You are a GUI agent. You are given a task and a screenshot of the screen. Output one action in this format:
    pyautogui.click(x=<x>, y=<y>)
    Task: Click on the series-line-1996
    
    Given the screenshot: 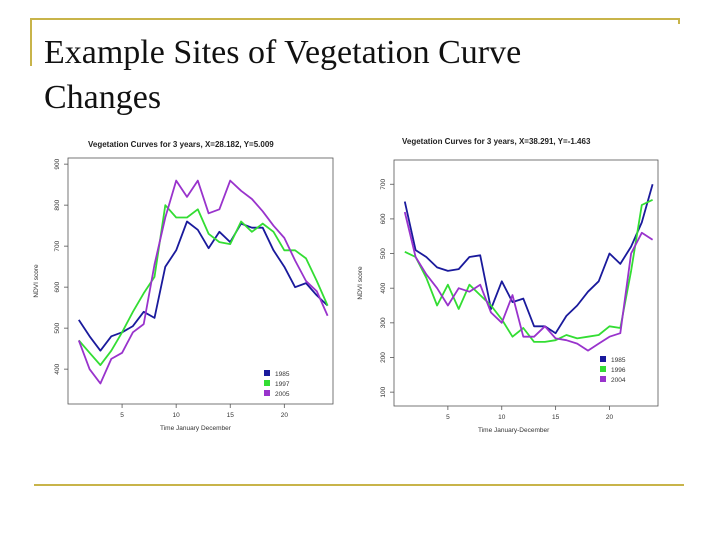 What is the action you would take?
    pyautogui.click(x=528, y=270)
    